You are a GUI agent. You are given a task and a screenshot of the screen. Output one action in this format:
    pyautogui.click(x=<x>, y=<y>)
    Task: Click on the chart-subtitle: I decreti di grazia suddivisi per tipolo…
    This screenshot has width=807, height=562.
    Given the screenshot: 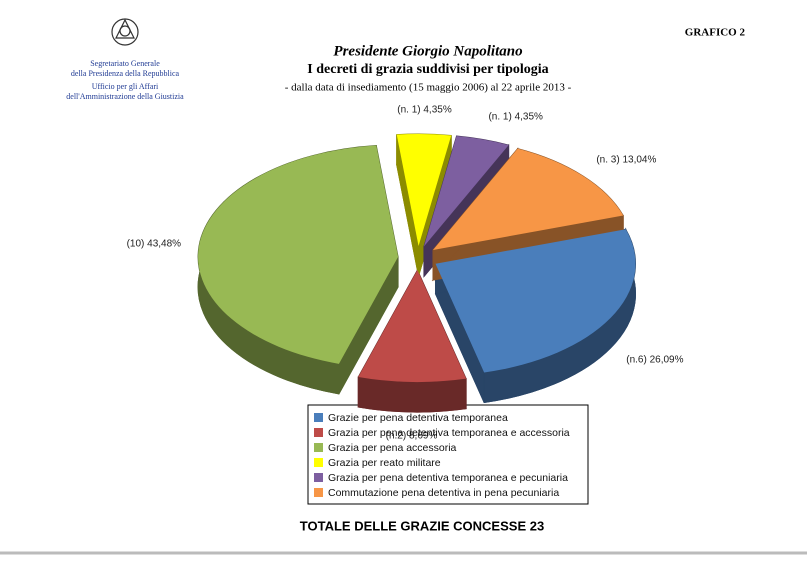 What is the action you would take?
    pyautogui.click(x=427, y=69)
    